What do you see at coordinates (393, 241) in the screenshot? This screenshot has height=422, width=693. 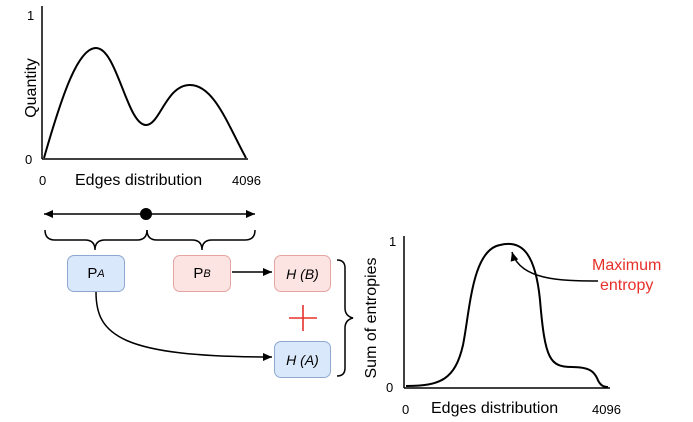 I see `bottom-chart-y-top-tick: 1` at bounding box center [393, 241].